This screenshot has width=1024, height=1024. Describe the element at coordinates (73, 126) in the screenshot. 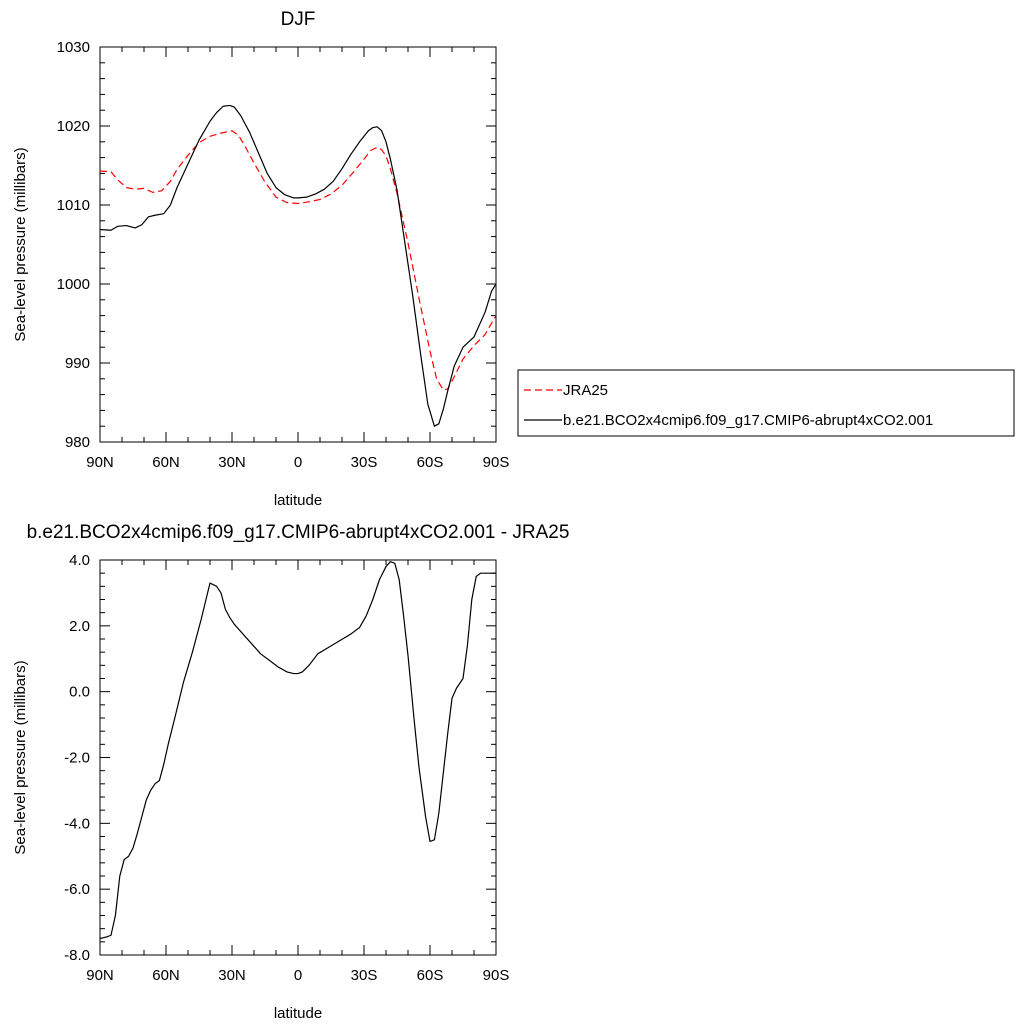

I see `top-y-tick-label: 1020` at that location.